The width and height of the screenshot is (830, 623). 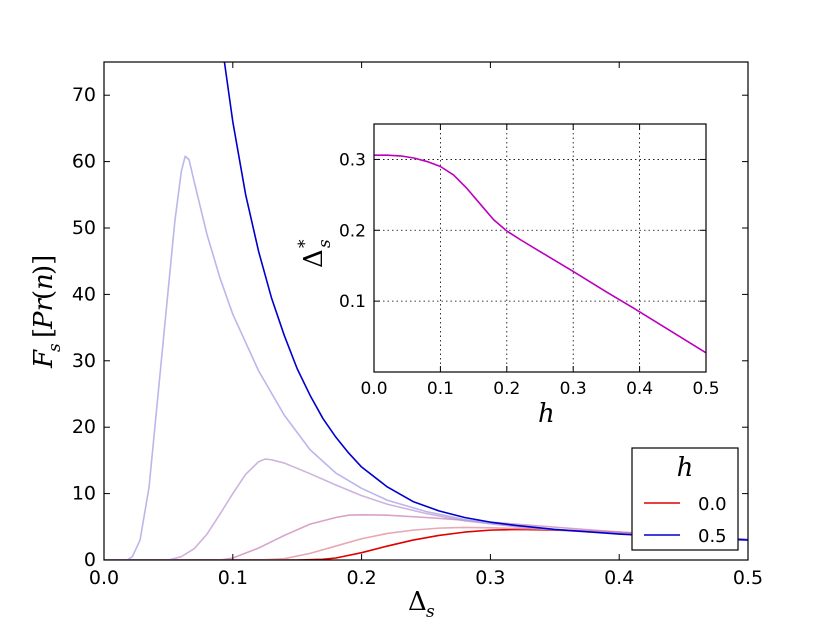 What do you see at coordinates (352, 302) in the screenshot?
I see `inset-y-tick-label: 0.1` at bounding box center [352, 302].